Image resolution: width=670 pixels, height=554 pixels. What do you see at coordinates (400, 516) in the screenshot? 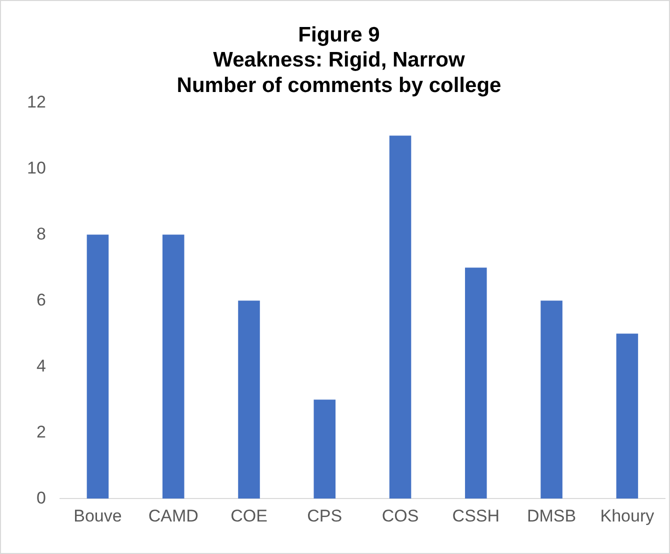
I see `x-tick-label: COS` at bounding box center [400, 516].